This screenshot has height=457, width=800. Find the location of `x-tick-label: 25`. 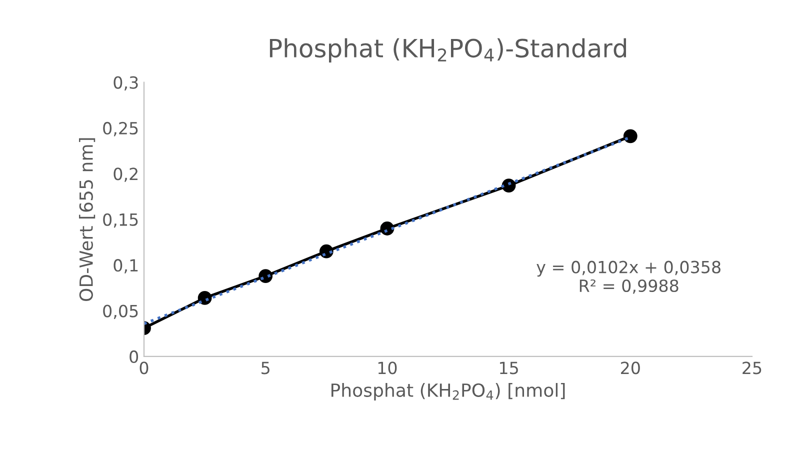

x-tick-label: 25 is located at coordinates (752, 368).